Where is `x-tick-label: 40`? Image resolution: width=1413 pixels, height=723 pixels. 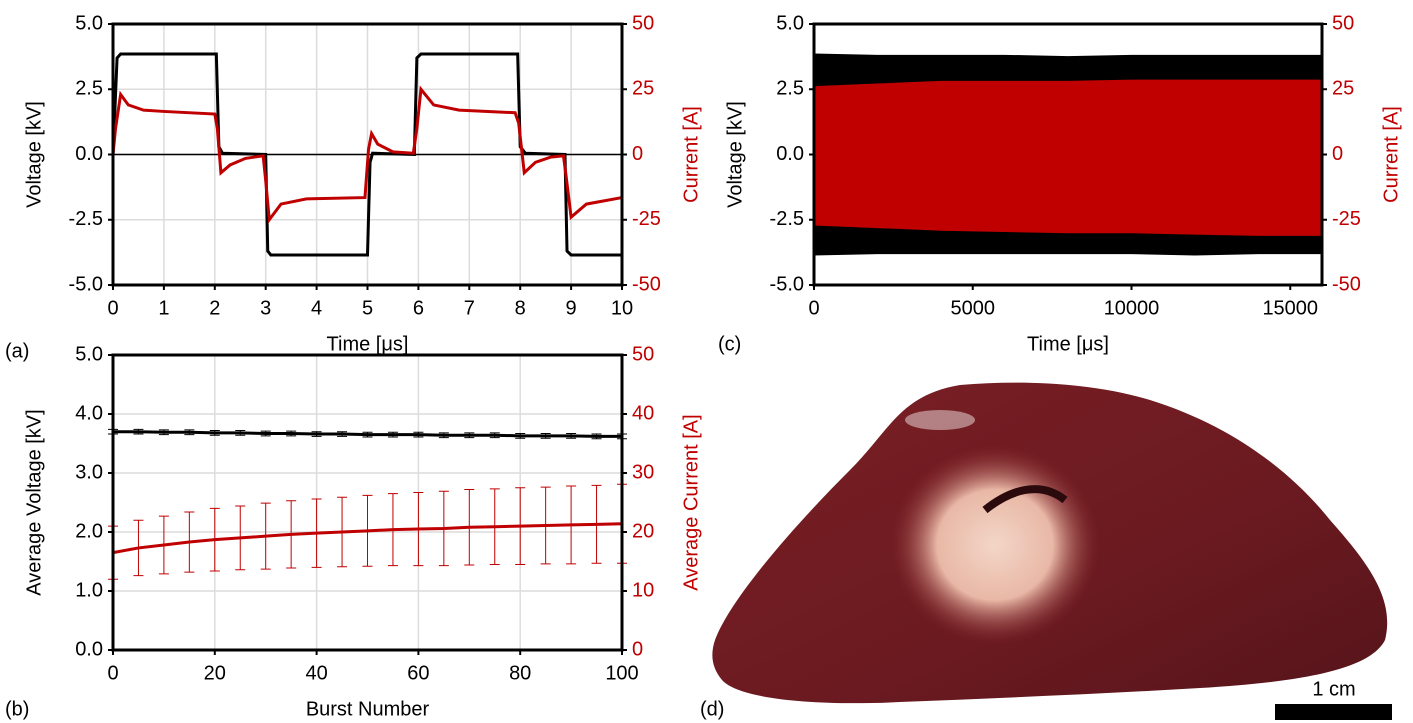 x-tick-label: 40 is located at coordinates (316, 673).